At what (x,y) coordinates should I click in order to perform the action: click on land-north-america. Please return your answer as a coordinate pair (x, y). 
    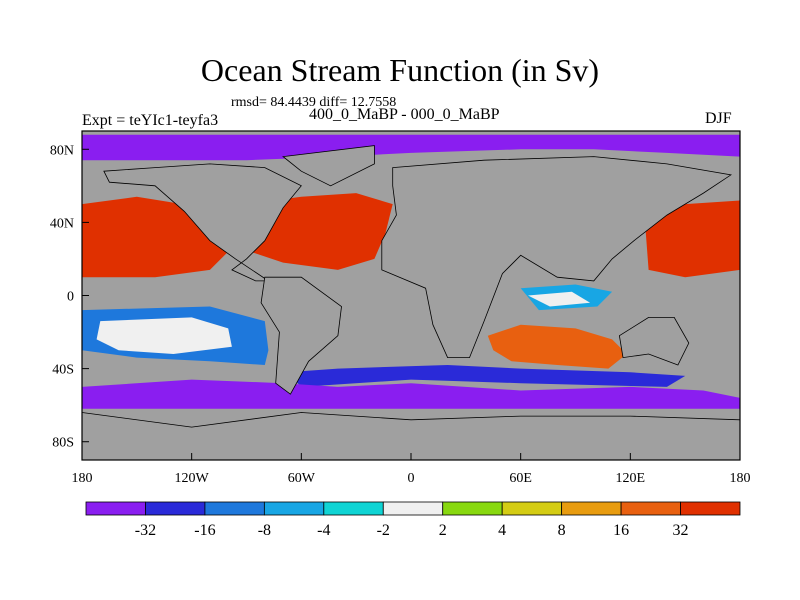
    Looking at the image, I should click on (202, 222).